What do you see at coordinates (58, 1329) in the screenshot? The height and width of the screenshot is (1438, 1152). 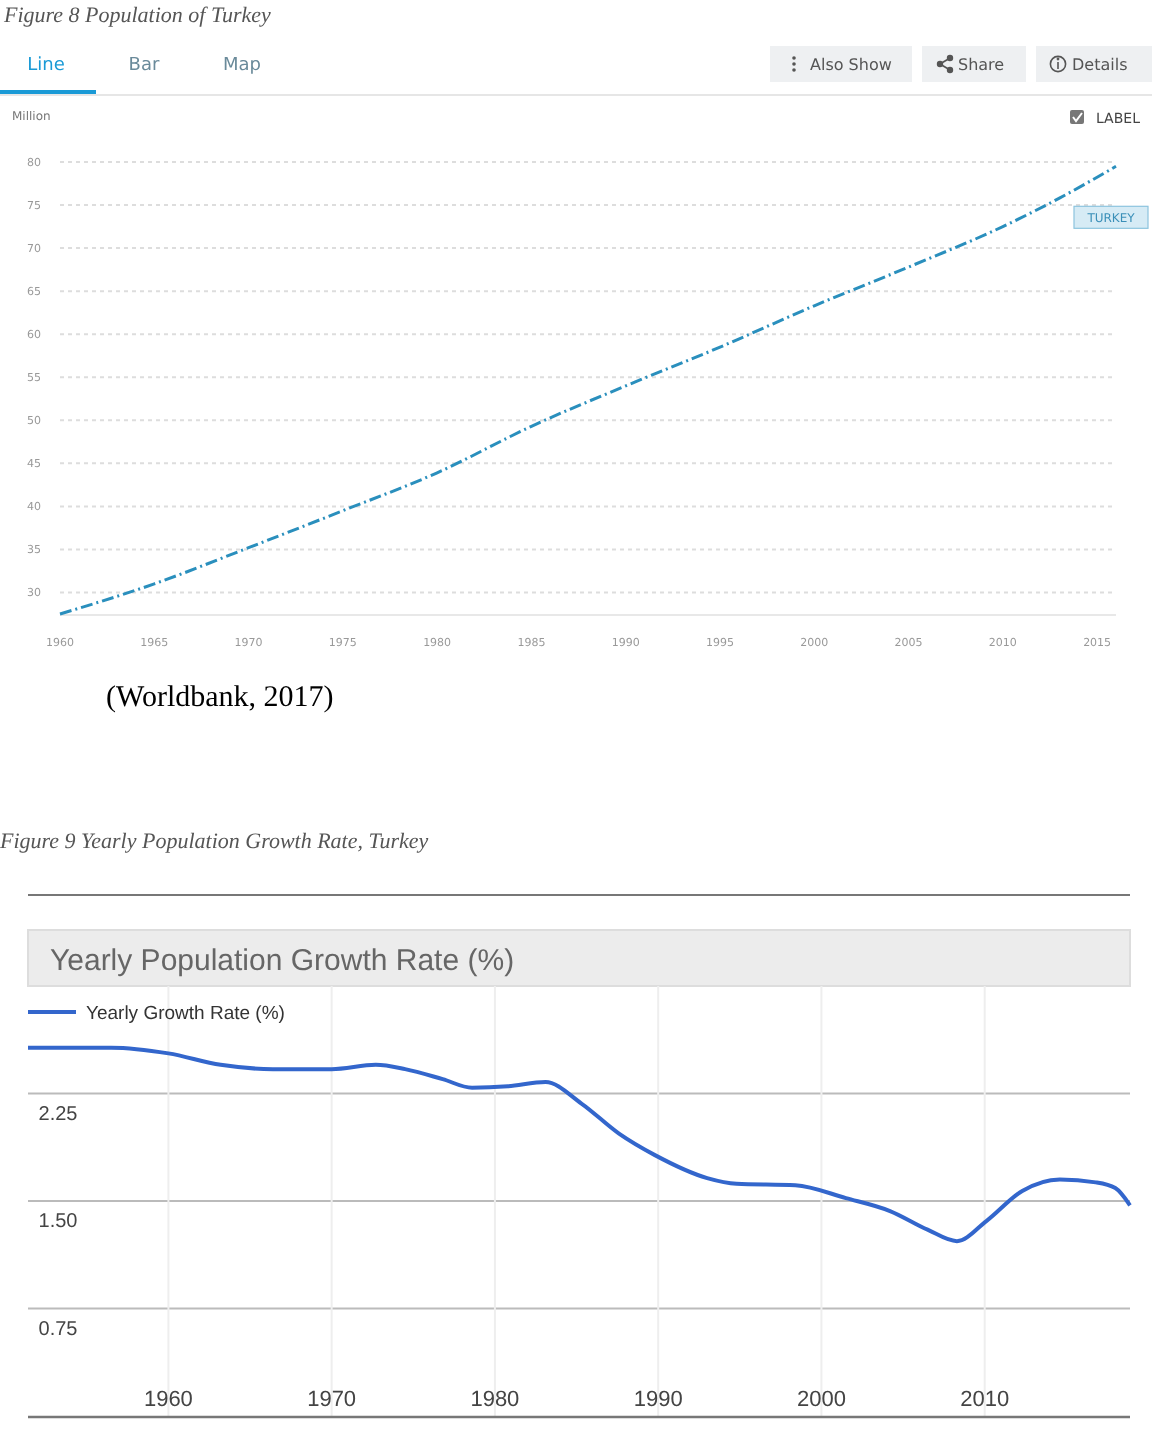 I see `y-tick-label: 0.75` at bounding box center [58, 1329].